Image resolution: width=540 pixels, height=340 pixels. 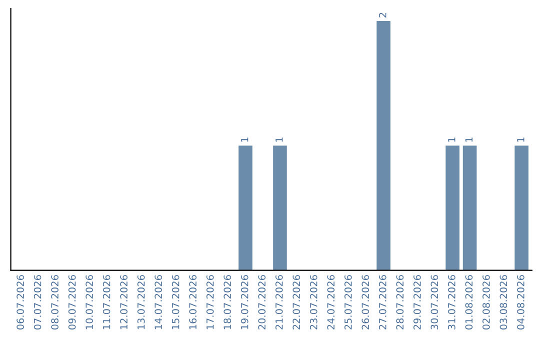 I want to click on data-label: 2, so click(x=382, y=15).